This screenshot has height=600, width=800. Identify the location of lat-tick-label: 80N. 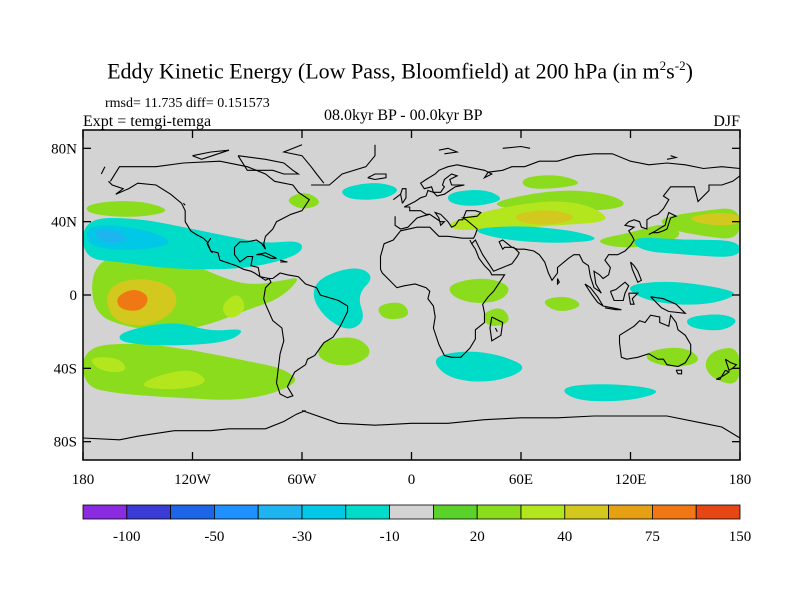
(64, 149).